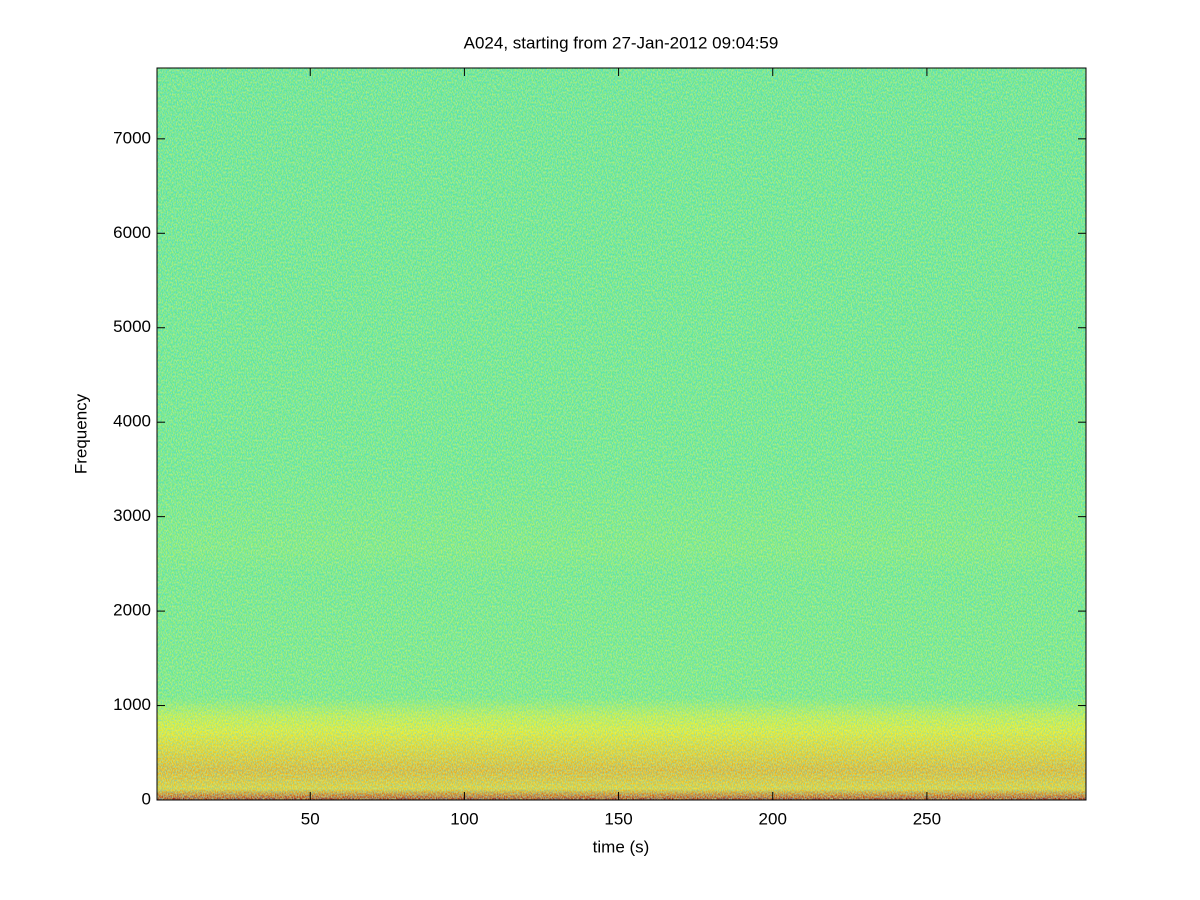 The height and width of the screenshot is (900, 1200). Describe the element at coordinates (310, 818) in the screenshot. I see `x-tick-label: 50` at that location.